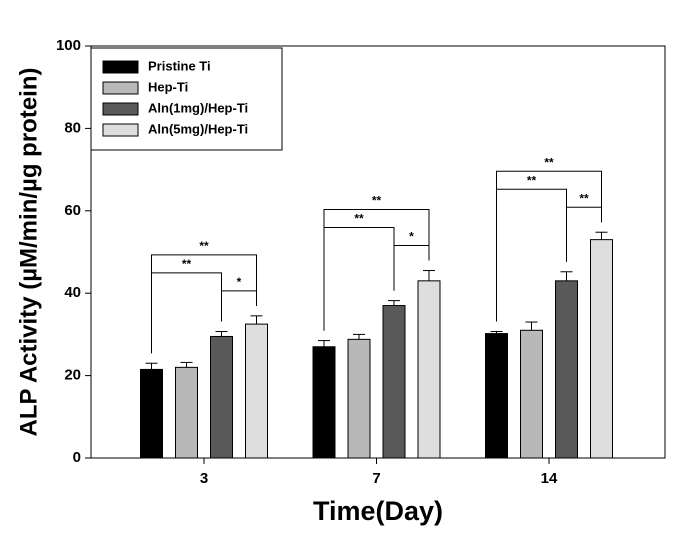 The height and width of the screenshot is (539, 685). What do you see at coordinates (72, 375) in the screenshot?
I see `y-tick-label: 20` at bounding box center [72, 375].